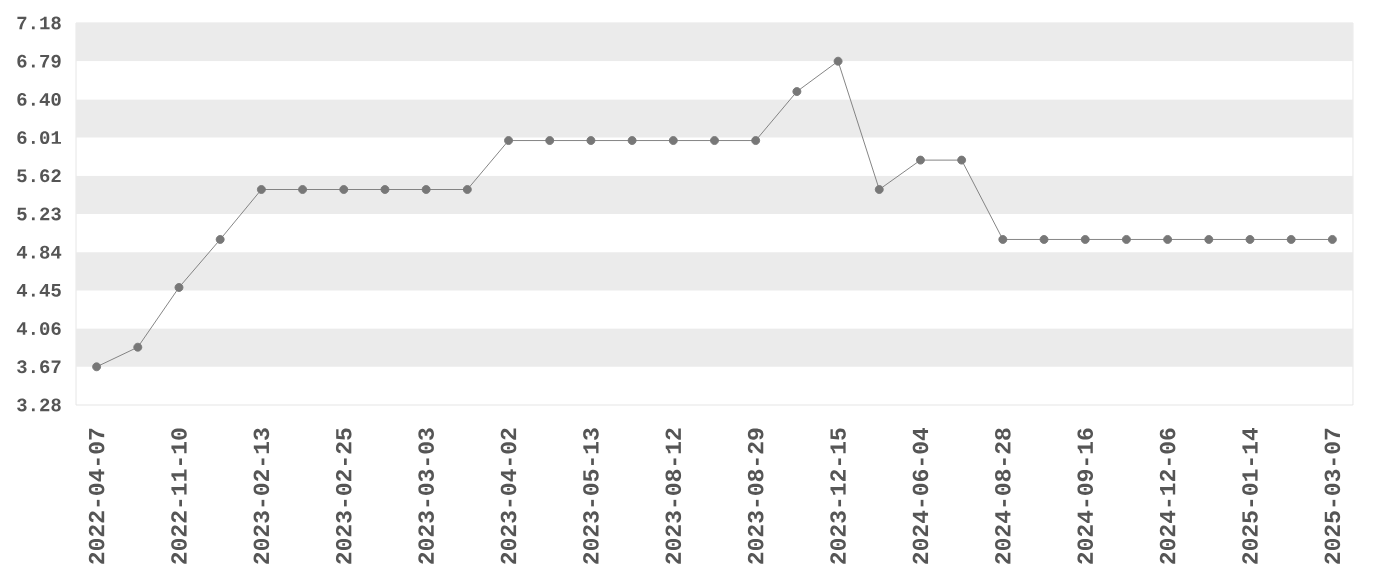 This screenshot has width=1380, height=580. What do you see at coordinates (96, 496) in the screenshot?
I see `x-tick-label: 2022-04-07` at bounding box center [96, 496].